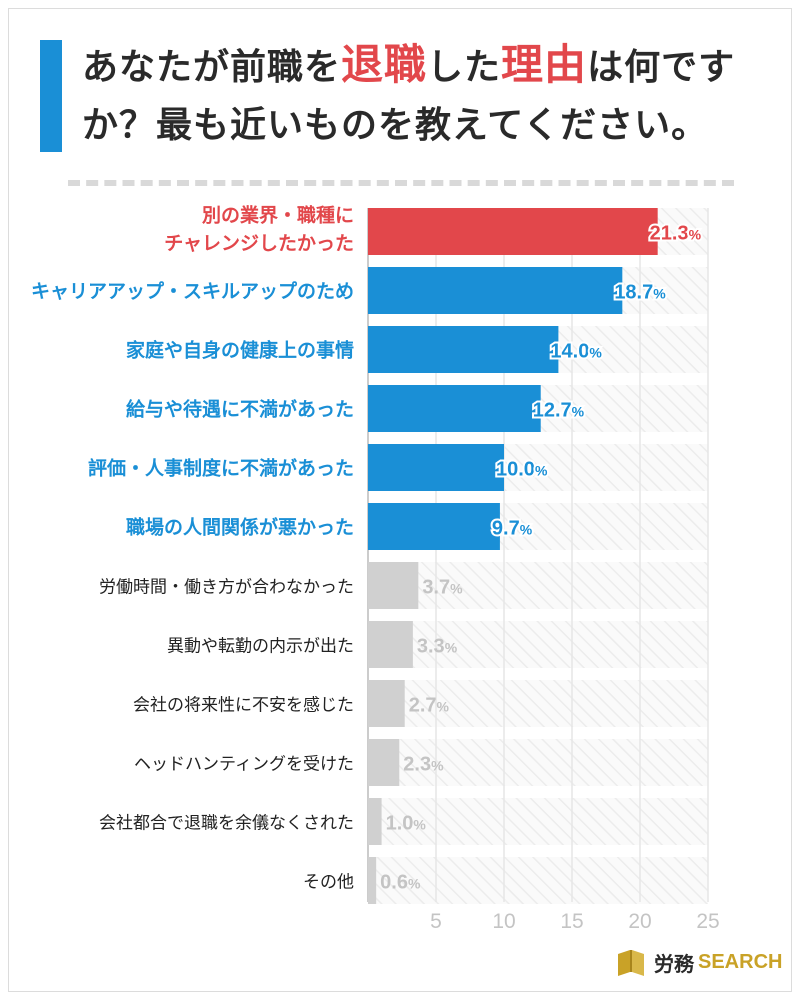 This screenshot has height=1000, width=800. I want to click on category-label: 会社都合で退職を余儀なくされた, so click(226, 824).